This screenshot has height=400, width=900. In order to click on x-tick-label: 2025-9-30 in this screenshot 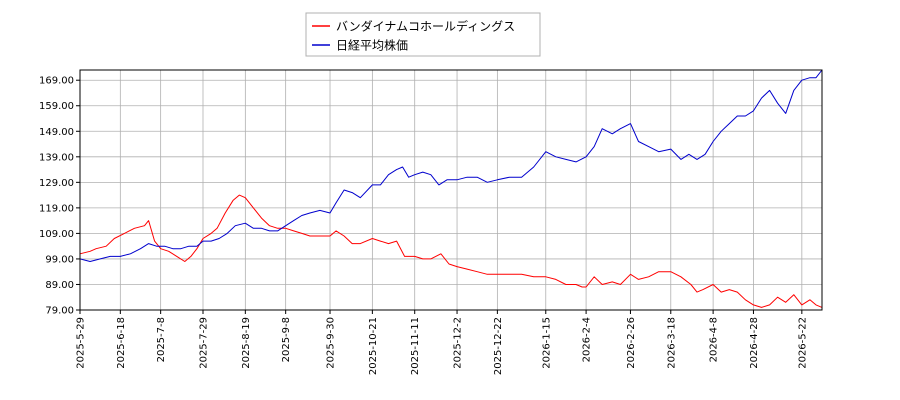, I will do `click(331, 343)`.